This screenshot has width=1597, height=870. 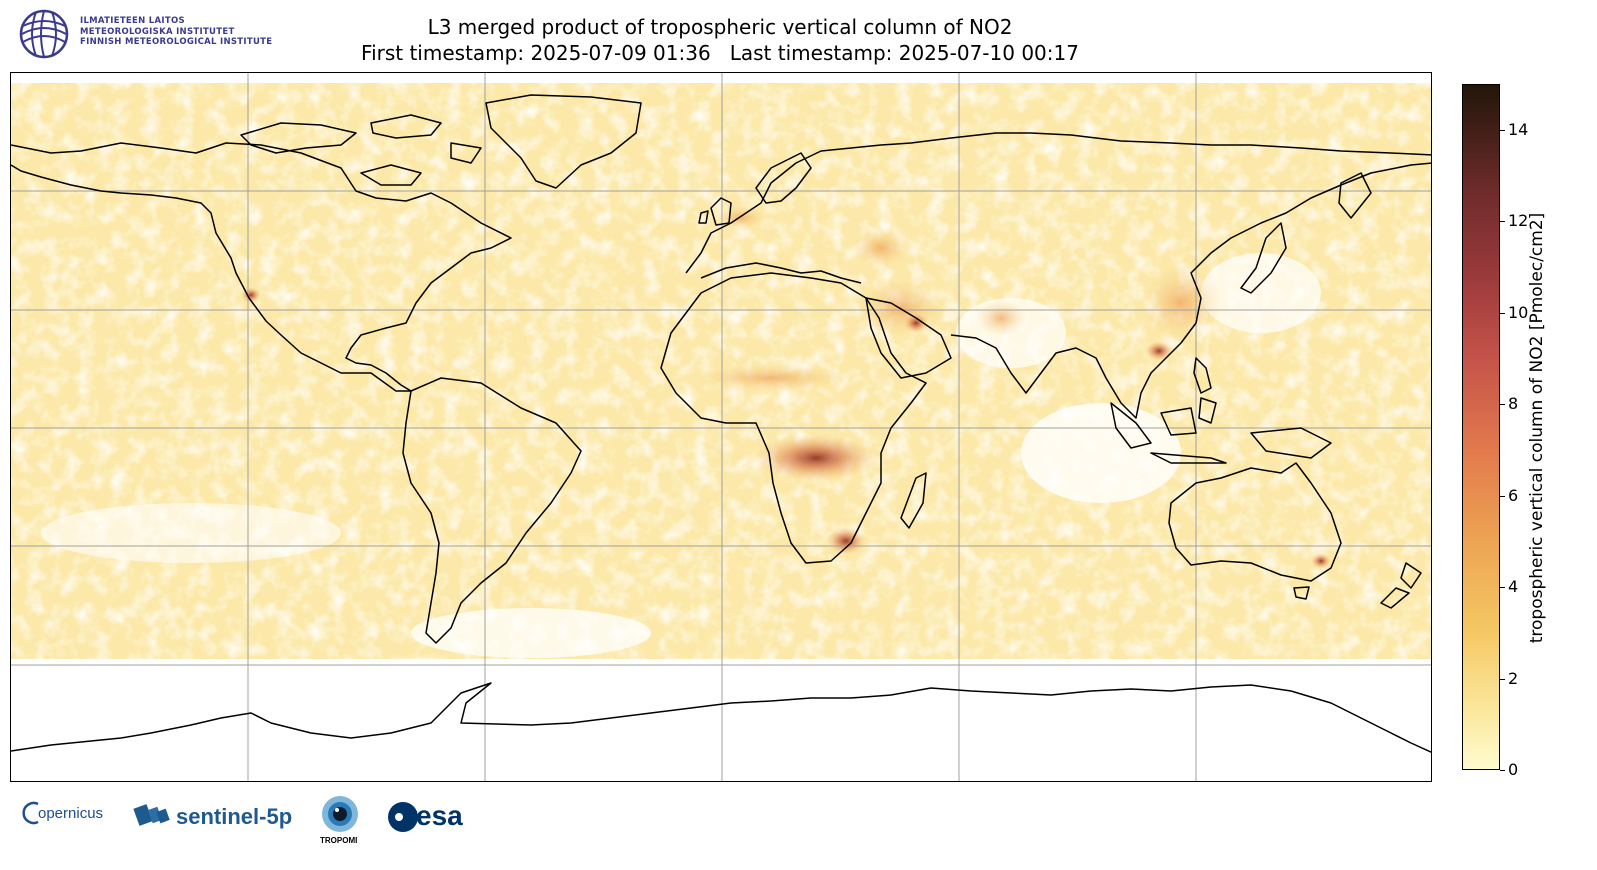 I want to click on no-data-north, so click(x=721, y=78).